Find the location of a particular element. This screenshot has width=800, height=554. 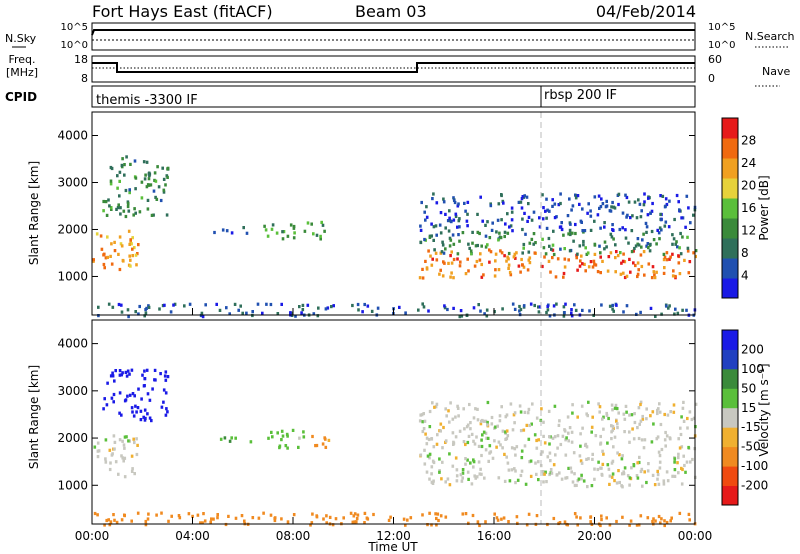

y-tick-label: 3000 is located at coordinates (72, 391).